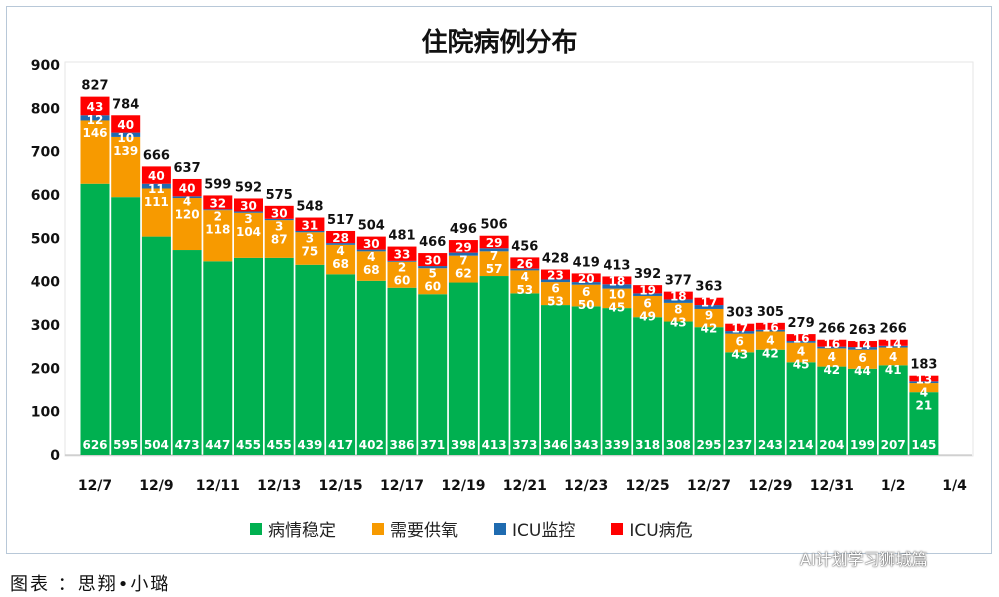 The width and height of the screenshot is (999, 597). What do you see at coordinates (801, 323) in the screenshot?
I see `total-label: 279` at bounding box center [801, 323].